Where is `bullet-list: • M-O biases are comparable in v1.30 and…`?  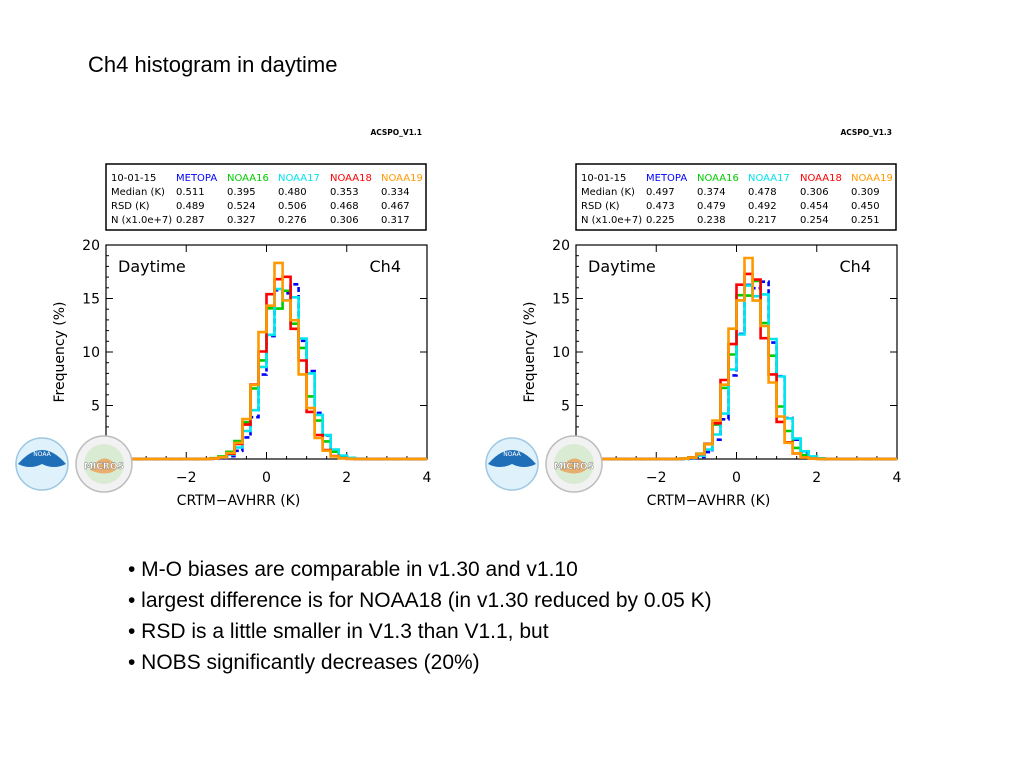
bullet-list: • M-O biases are comparable in v1.30 and… is located at coordinates (420, 616).